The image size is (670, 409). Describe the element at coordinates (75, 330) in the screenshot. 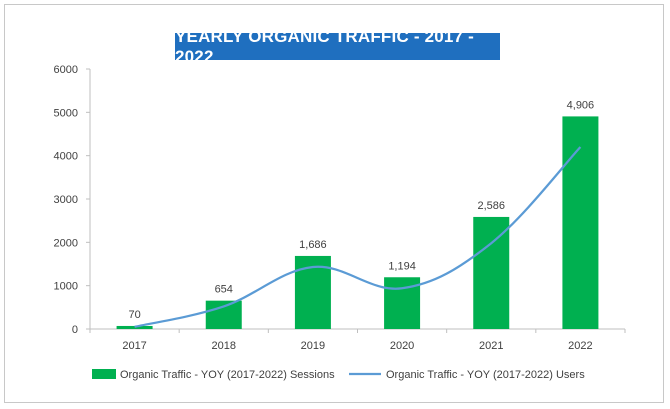

I see `y-tick-label: 0` at that location.